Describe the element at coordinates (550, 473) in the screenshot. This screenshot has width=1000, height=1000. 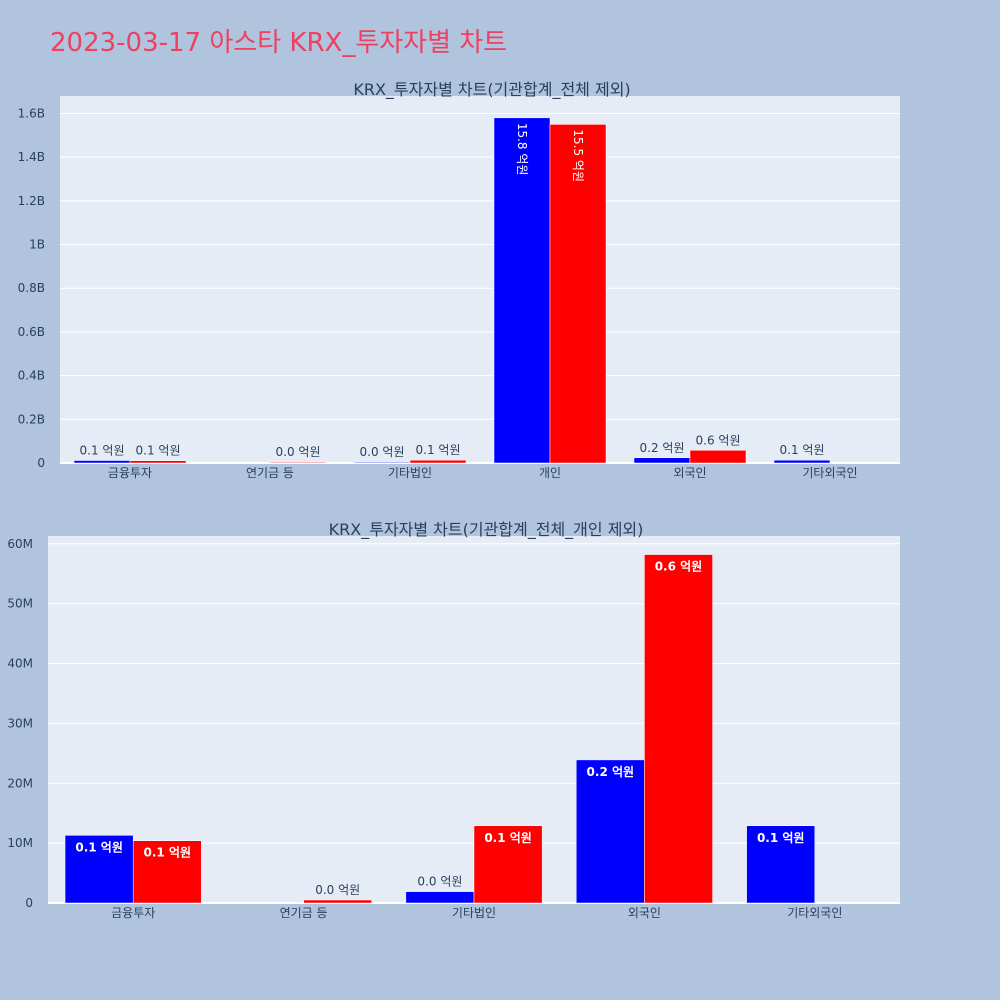
I see `x-tick-label: 개인` at that location.